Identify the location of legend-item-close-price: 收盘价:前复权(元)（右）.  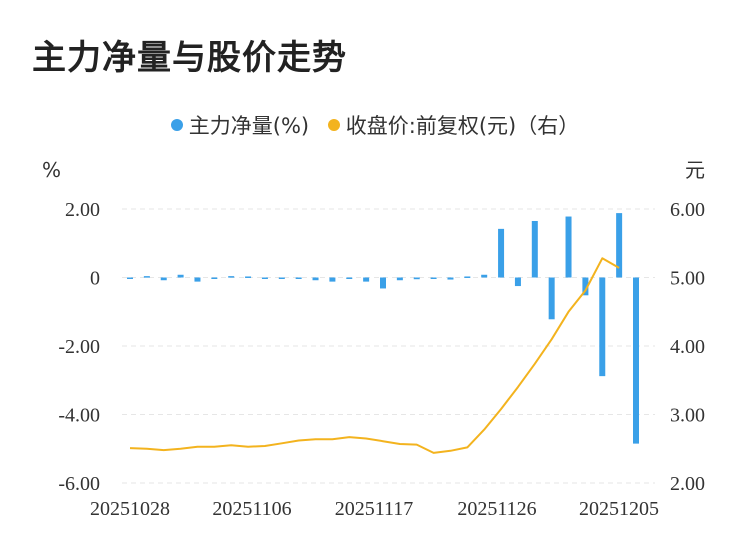
(453, 125).